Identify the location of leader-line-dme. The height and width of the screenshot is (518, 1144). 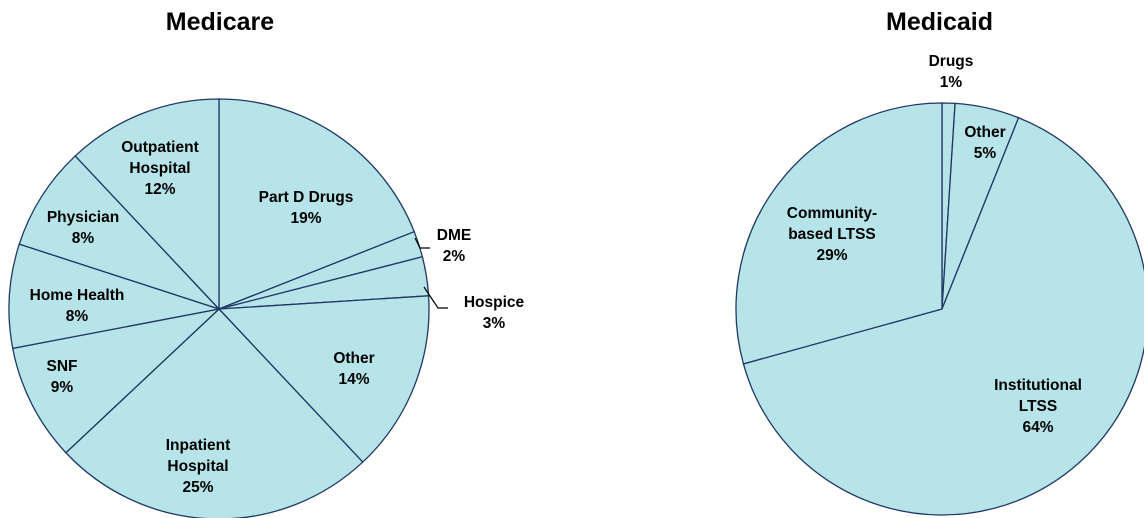
(422, 243).